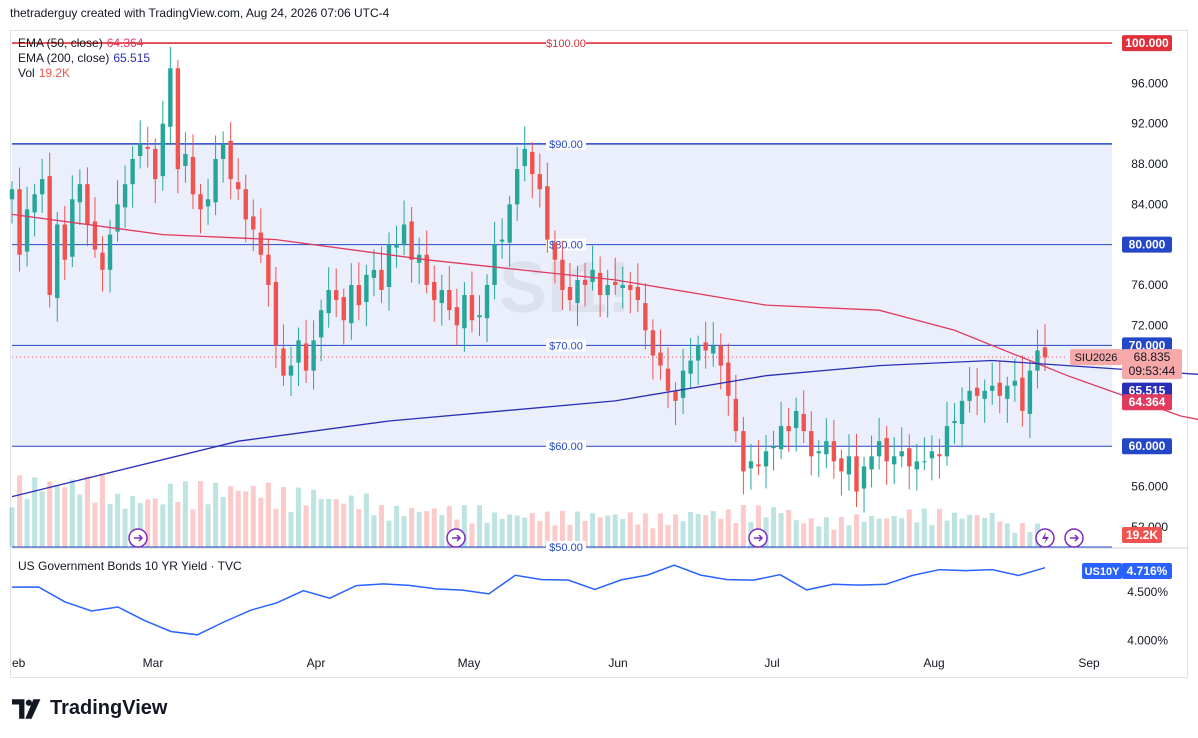 The image size is (1198, 738). Describe the element at coordinates (81, 43) in the screenshot. I see `legend-ema50: EMA (50, close) 64.364` at that location.